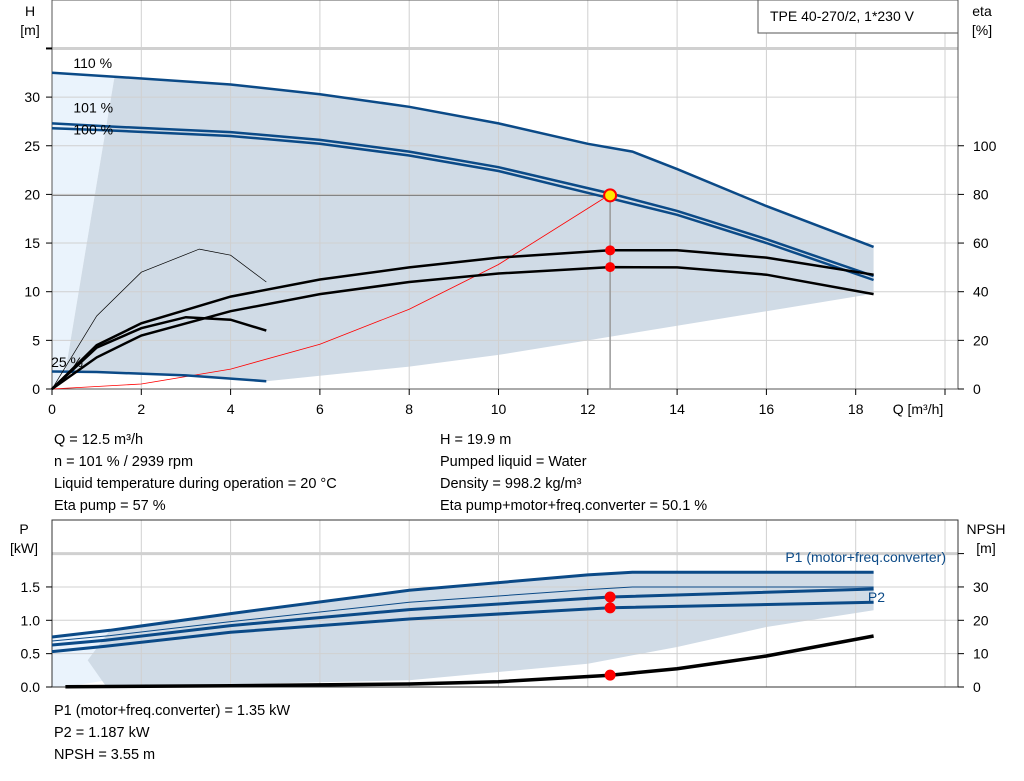 The height and width of the screenshot is (781, 1024). Describe the element at coordinates (610, 608) in the screenshot. I see `p2-point` at that location.